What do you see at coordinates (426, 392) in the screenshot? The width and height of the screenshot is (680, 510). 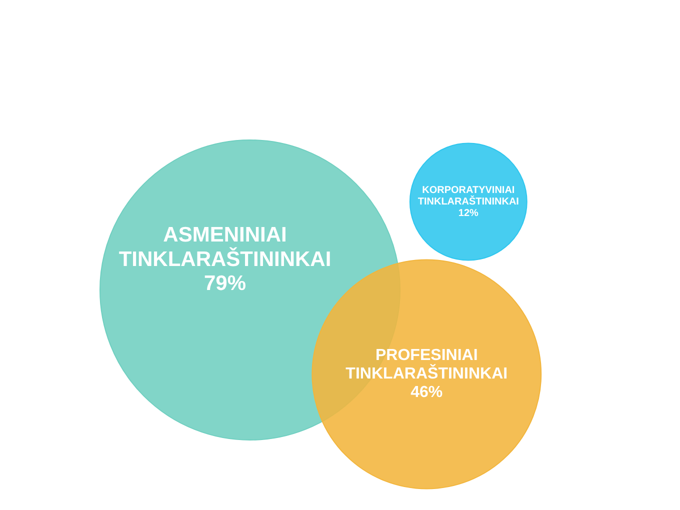 I see `data-label: 46%` at bounding box center [426, 392].